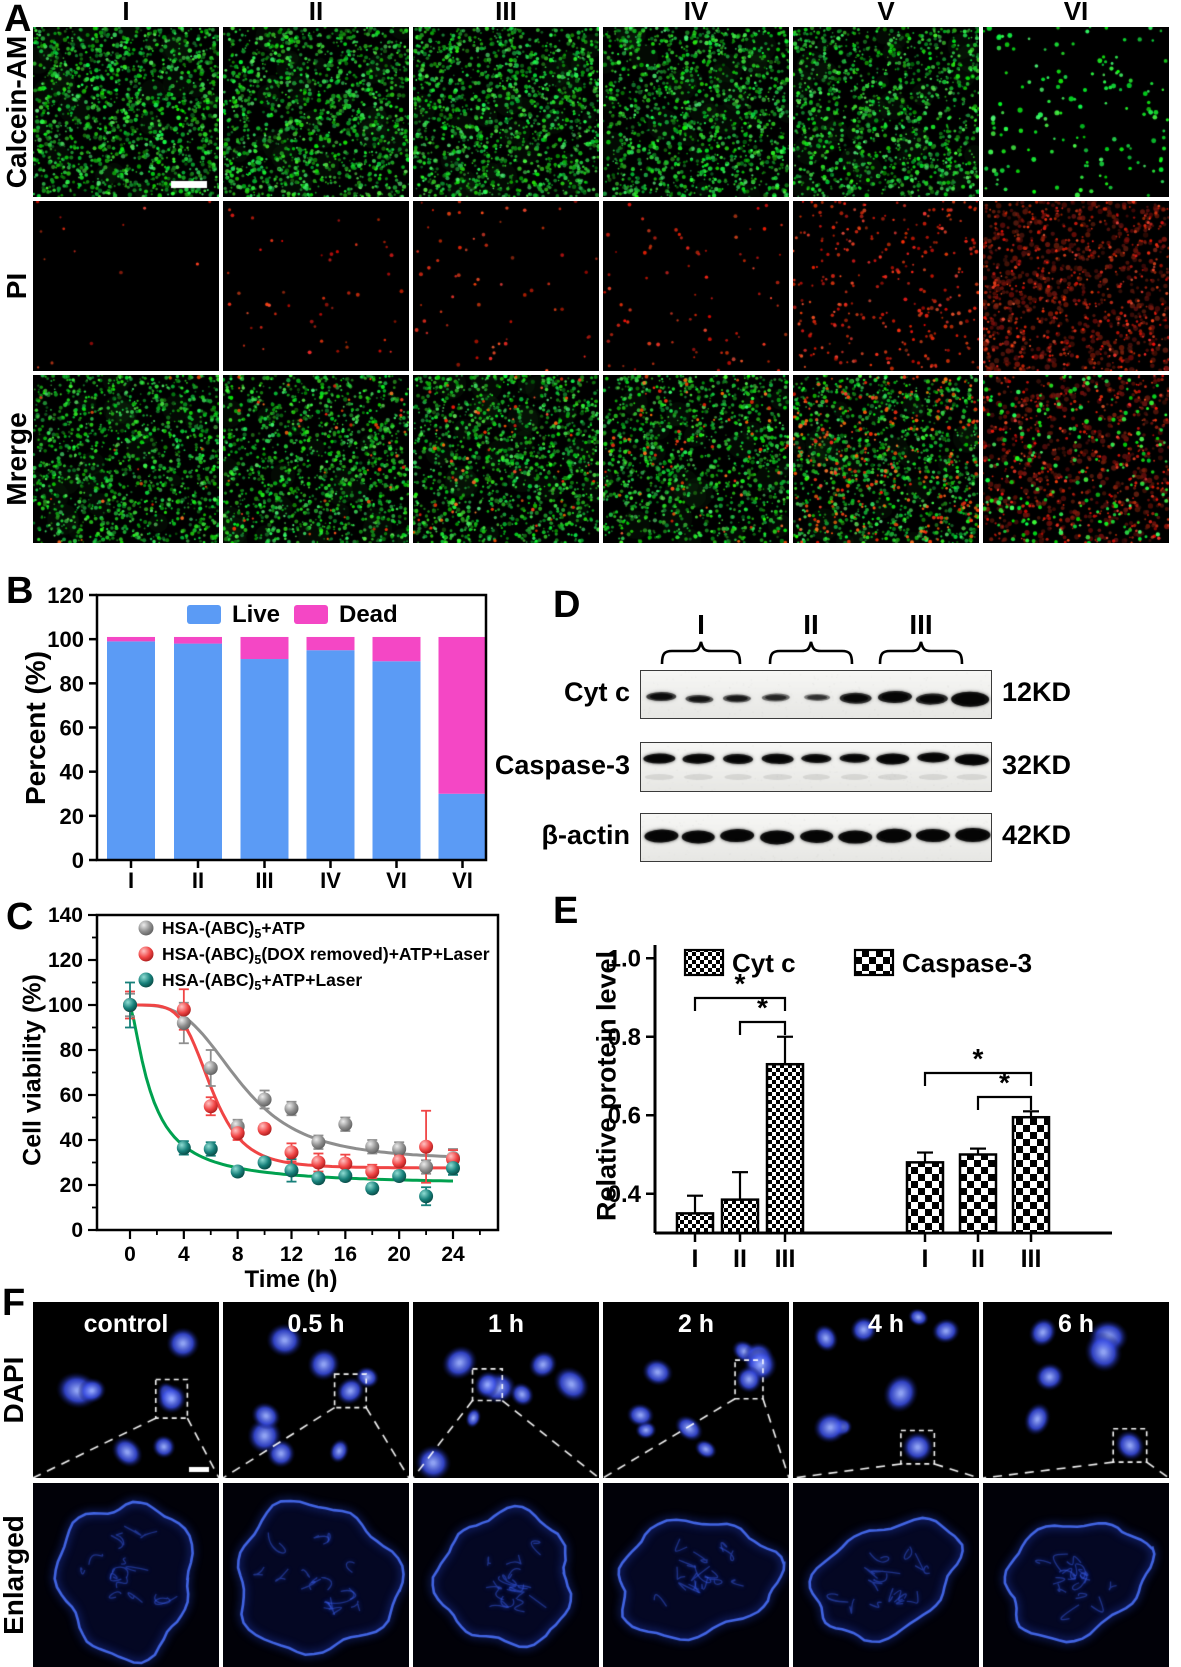 Image resolution: width=1181 pixels, height=1667 pixels. What do you see at coordinates (886, 286) in the screenshot?
I see `panel-a-image-pi-V` at bounding box center [886, 286].